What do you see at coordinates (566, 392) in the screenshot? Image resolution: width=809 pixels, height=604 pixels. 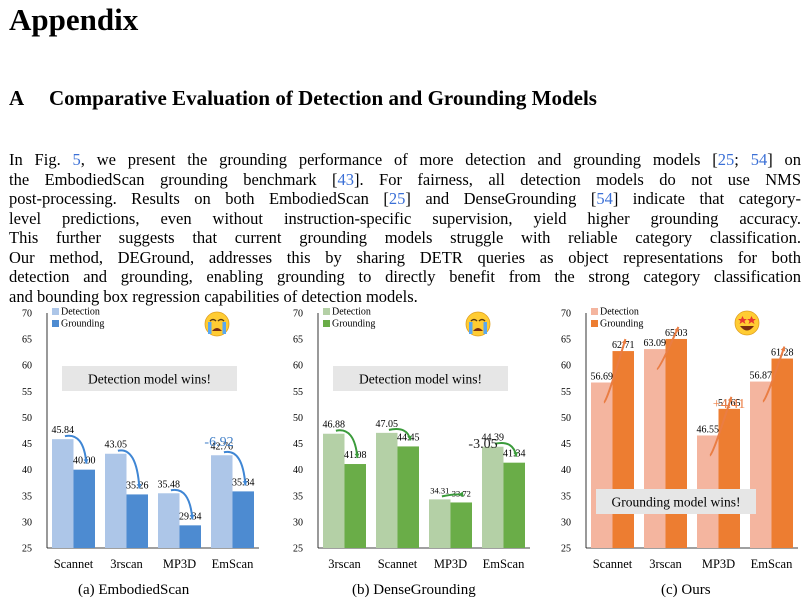 I see `y-tick-label: 55` at bounding box center [566, 392].